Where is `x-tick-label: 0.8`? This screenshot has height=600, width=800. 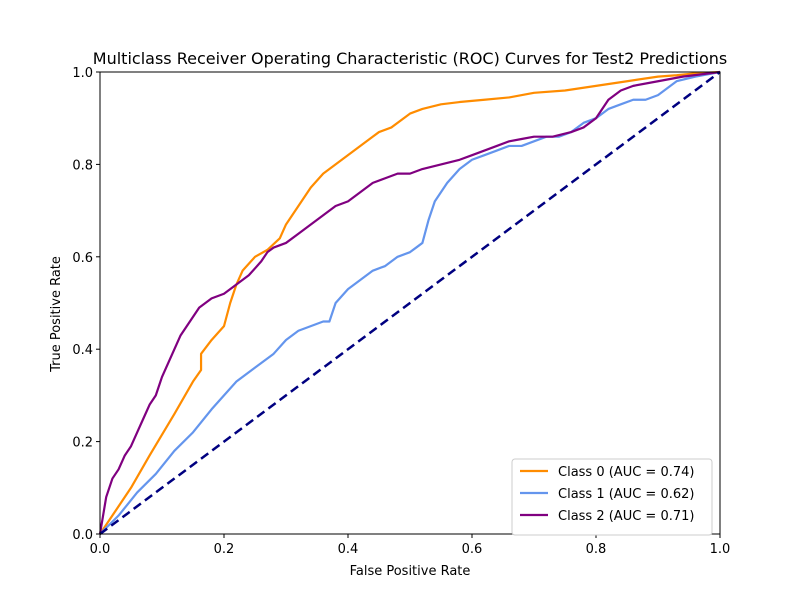 x-tick-label: 0.8 is located at coordinates (596, 549).